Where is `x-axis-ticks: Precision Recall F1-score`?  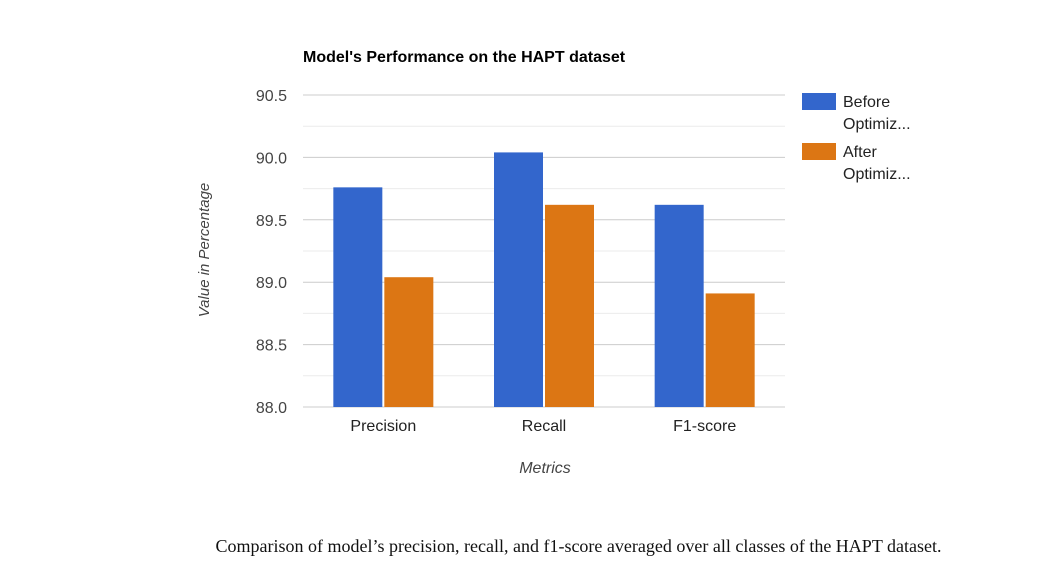 x-axis-ticks: Precision Recall F1-score is located at coordinates (543, 426).